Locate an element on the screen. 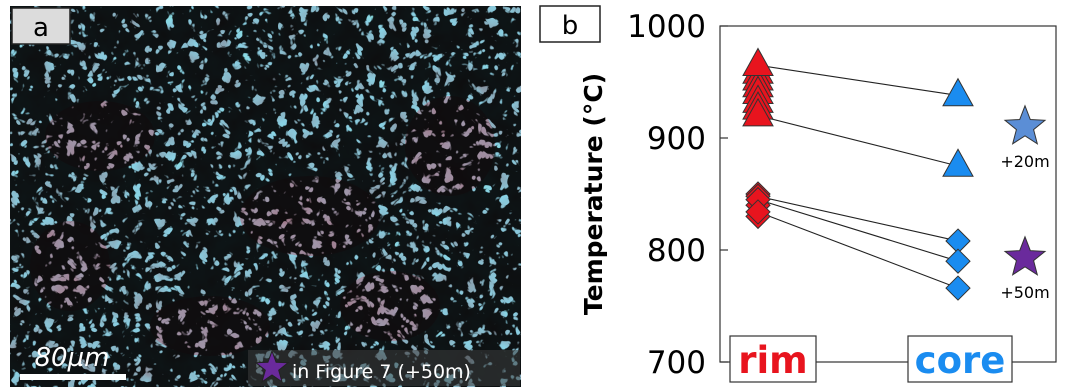  y-tick-label: 700 is located at coordinates (676, 363).